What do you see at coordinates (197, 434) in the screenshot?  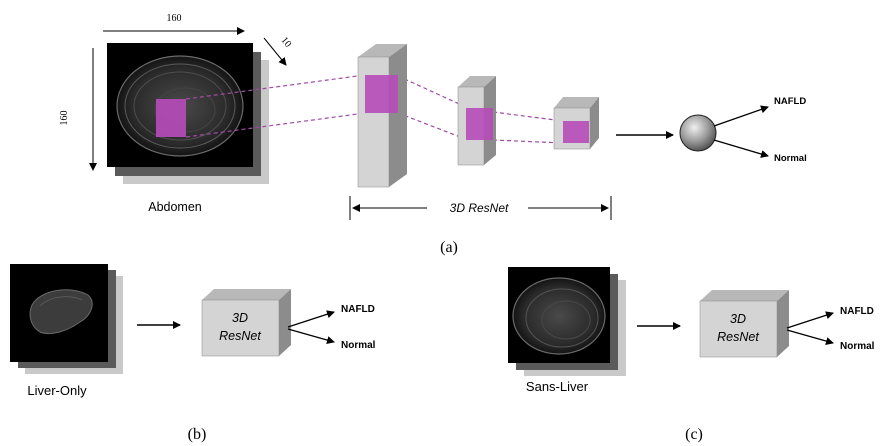 I see `caption-b: (b)` at bounding box center [197, 434].